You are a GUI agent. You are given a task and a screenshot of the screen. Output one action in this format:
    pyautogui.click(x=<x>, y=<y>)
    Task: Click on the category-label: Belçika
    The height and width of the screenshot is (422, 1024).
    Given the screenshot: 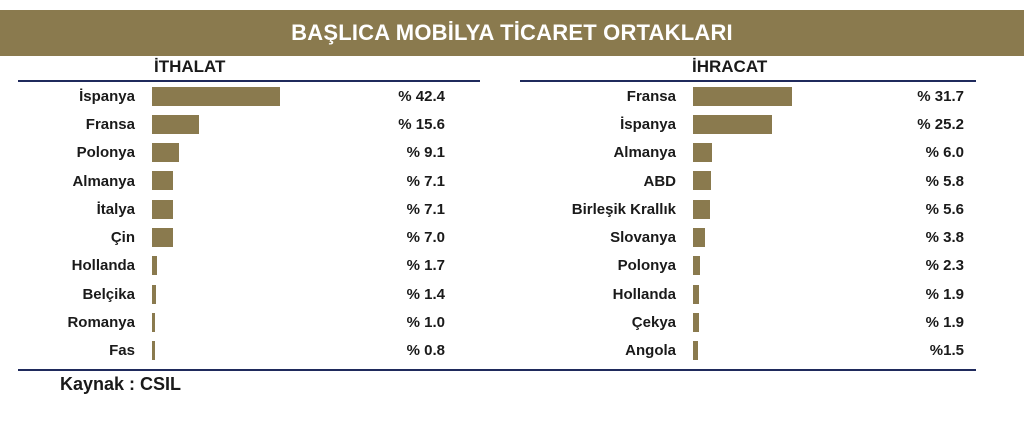 What is the action you would take?
    pyautogui.click(x=108, y=294)
    